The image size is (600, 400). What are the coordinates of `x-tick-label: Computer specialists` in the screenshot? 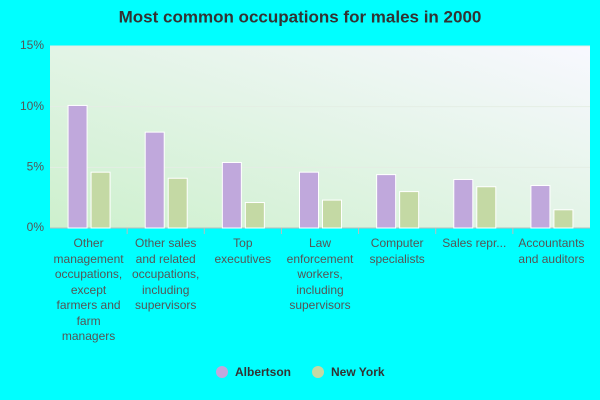 It's located at (397, 251).